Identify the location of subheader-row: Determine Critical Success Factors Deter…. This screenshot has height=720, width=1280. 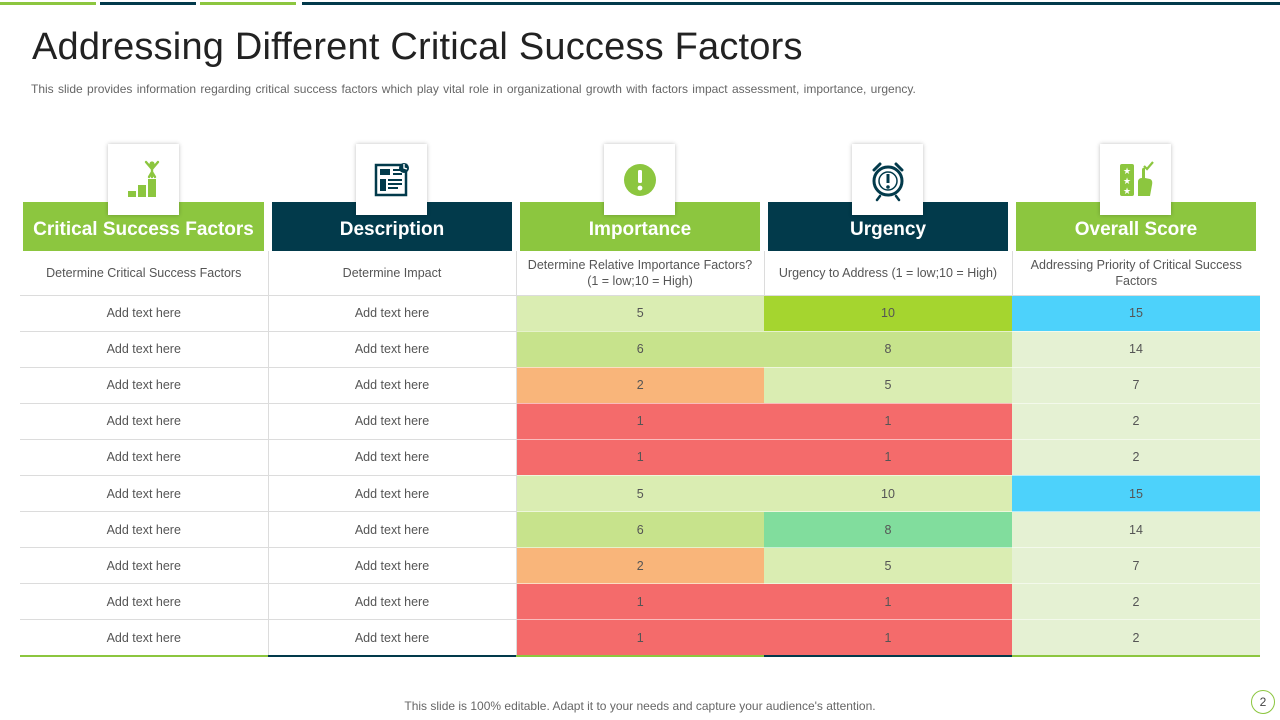
(640, 273).